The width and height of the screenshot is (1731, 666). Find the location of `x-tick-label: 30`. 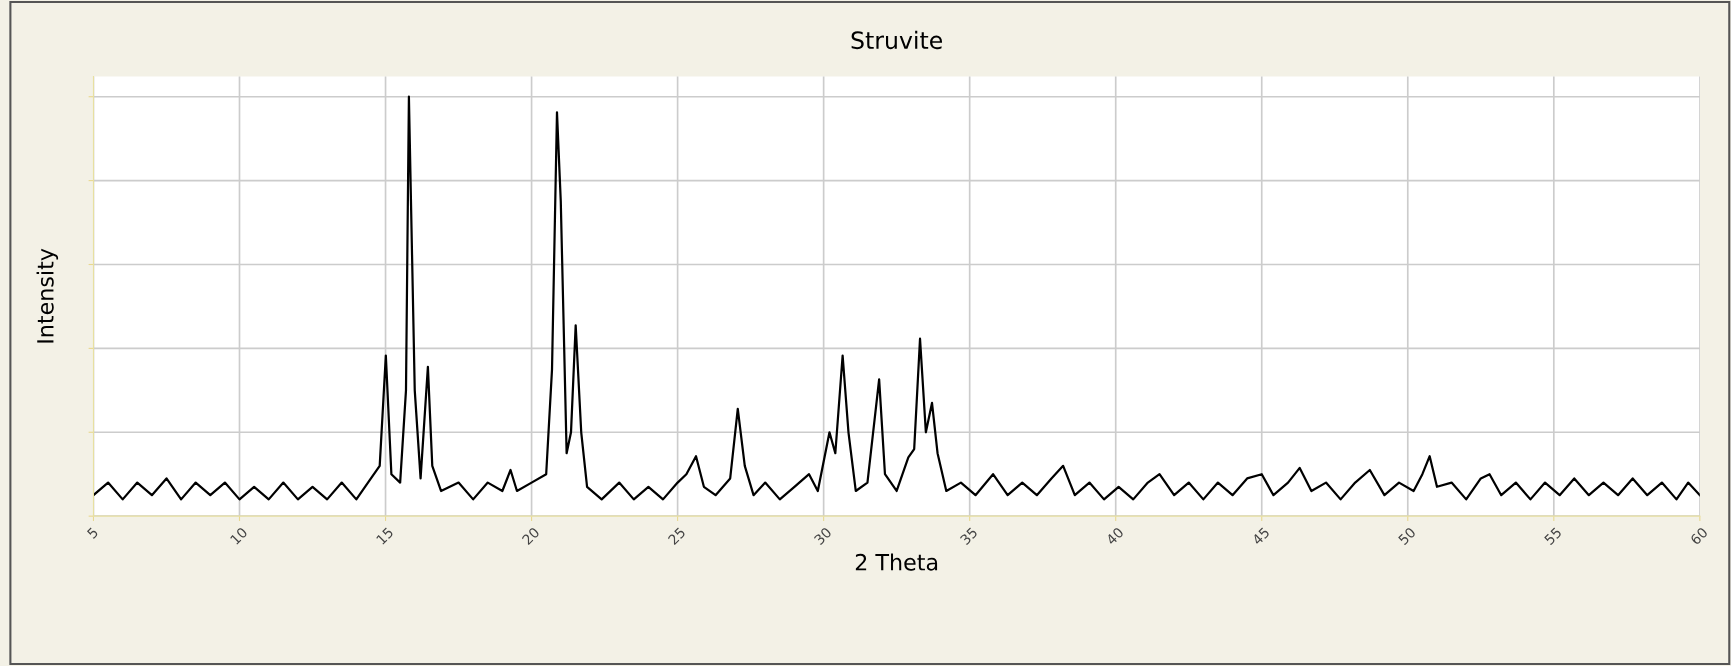

x-tick-label: 30 is located at coordinates (823, 536).